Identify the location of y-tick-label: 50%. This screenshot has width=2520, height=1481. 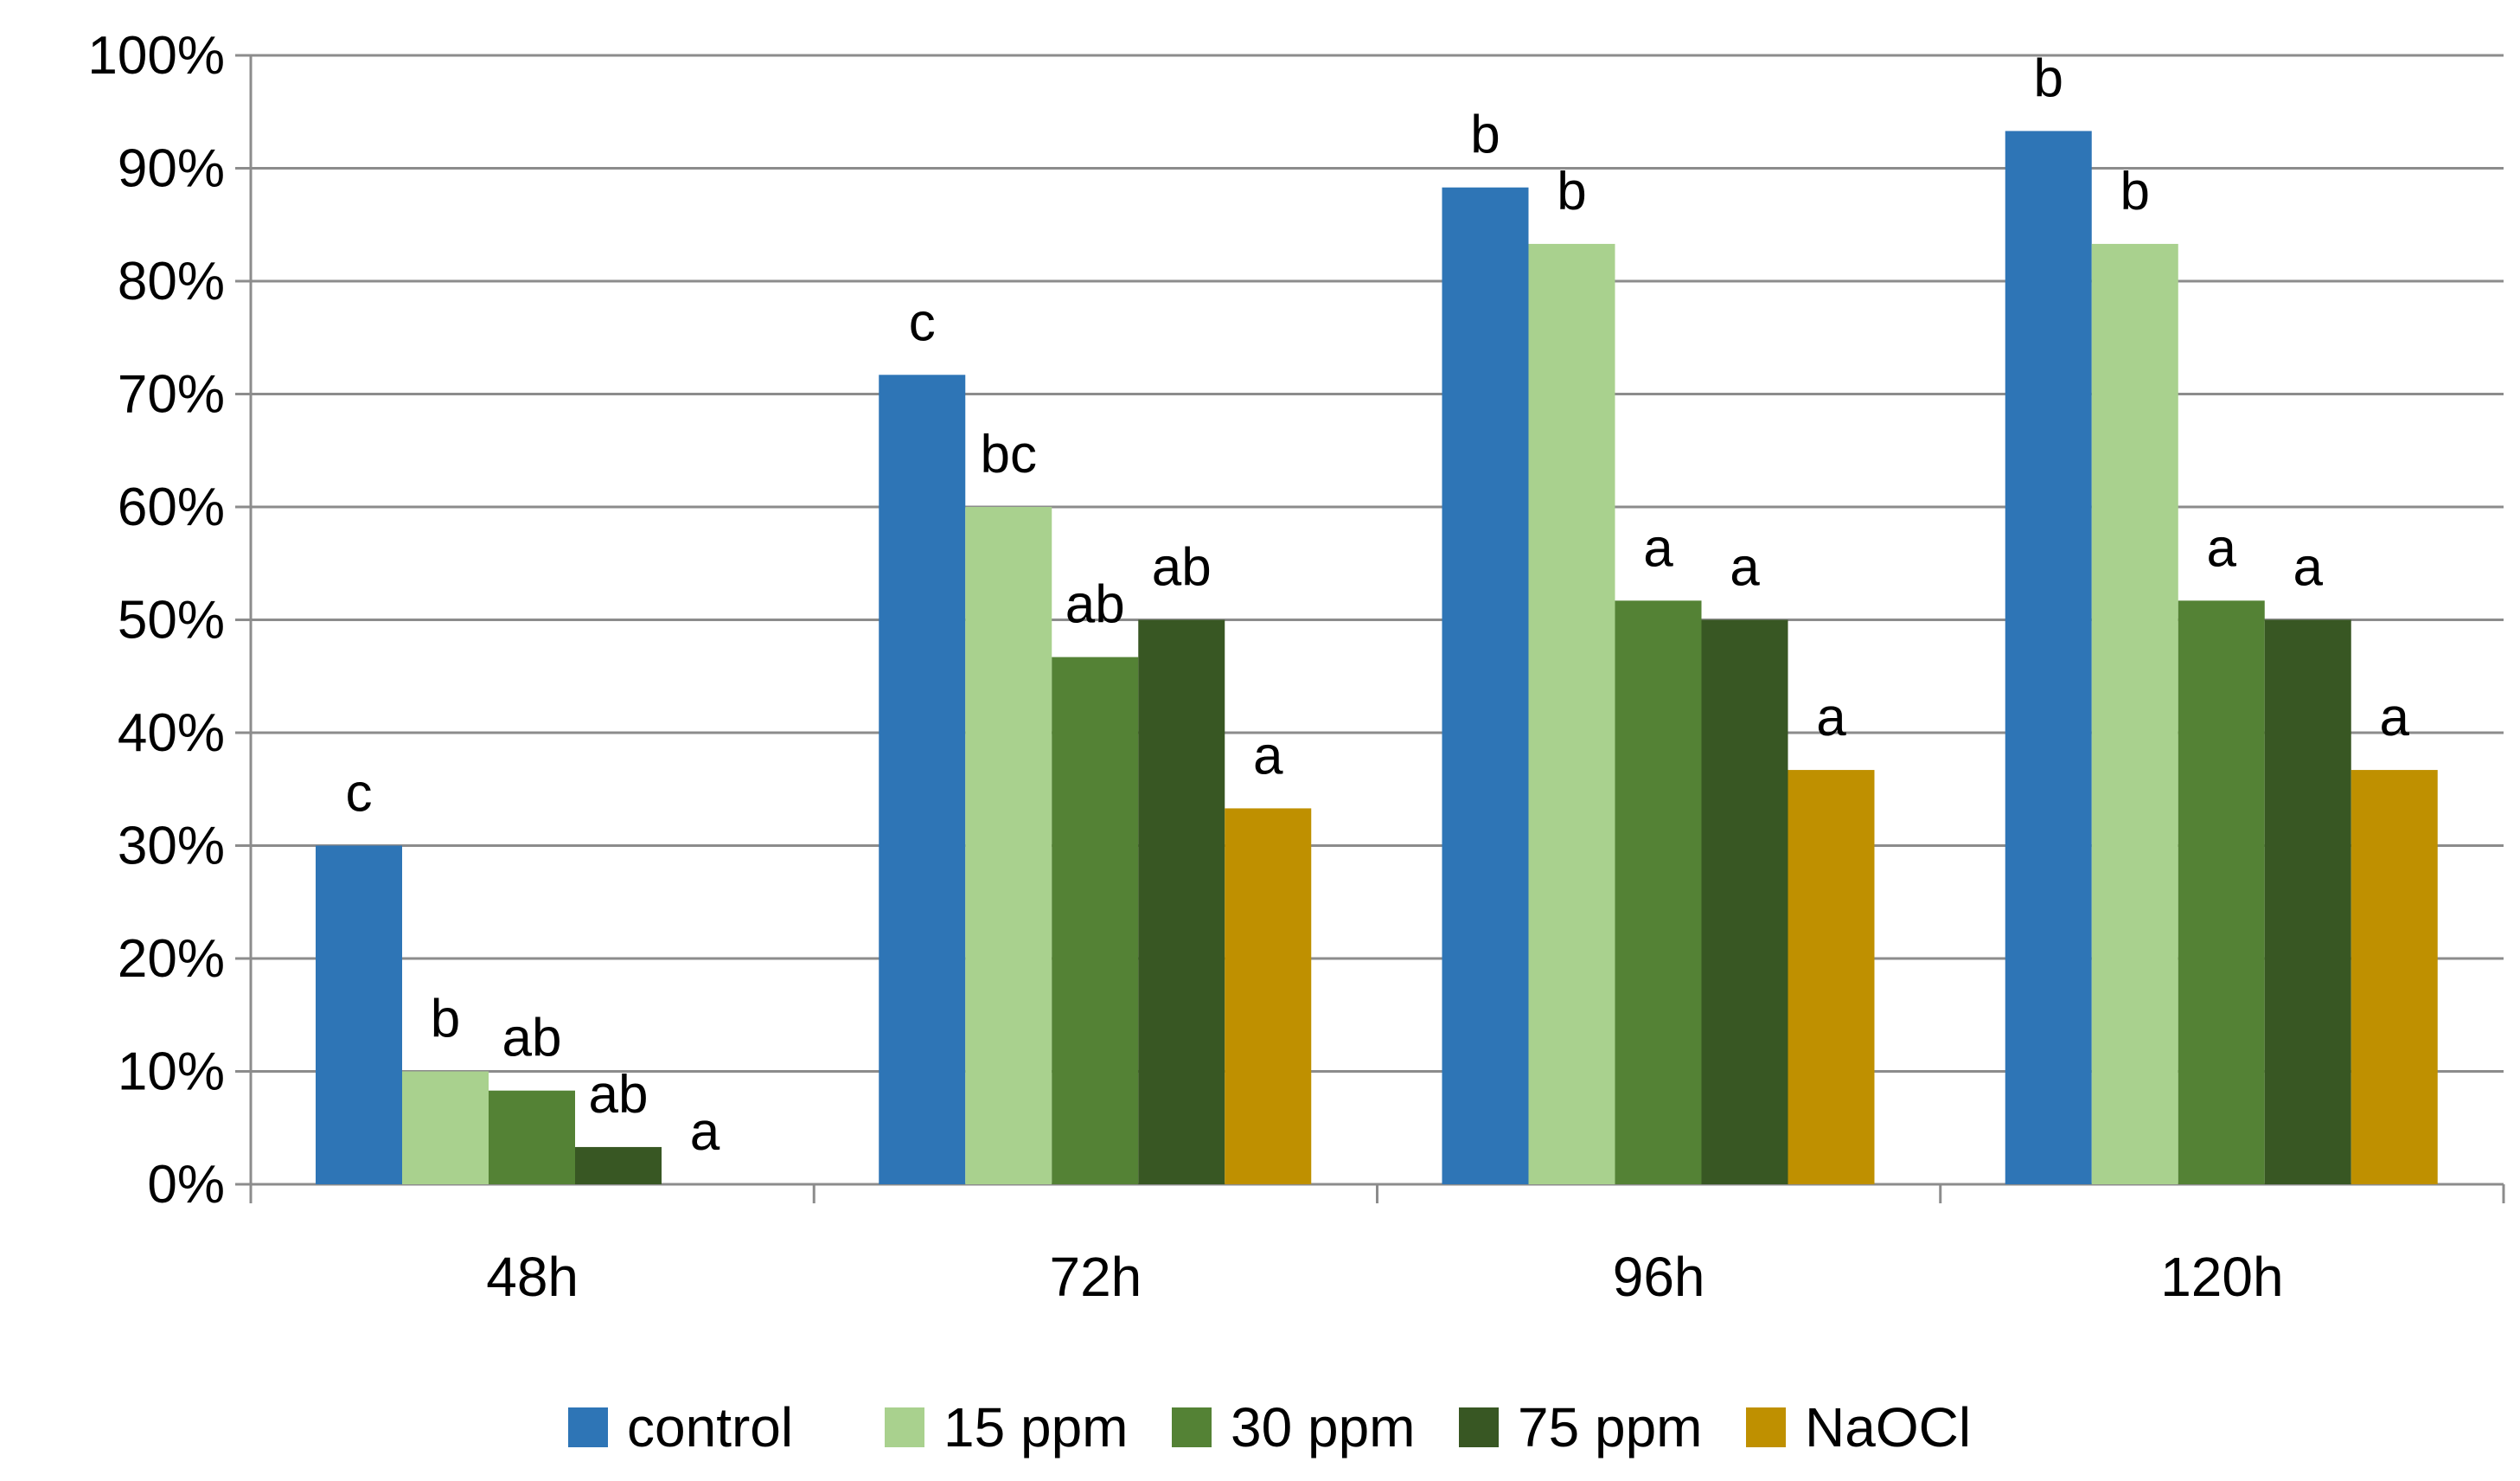
(171, 621).